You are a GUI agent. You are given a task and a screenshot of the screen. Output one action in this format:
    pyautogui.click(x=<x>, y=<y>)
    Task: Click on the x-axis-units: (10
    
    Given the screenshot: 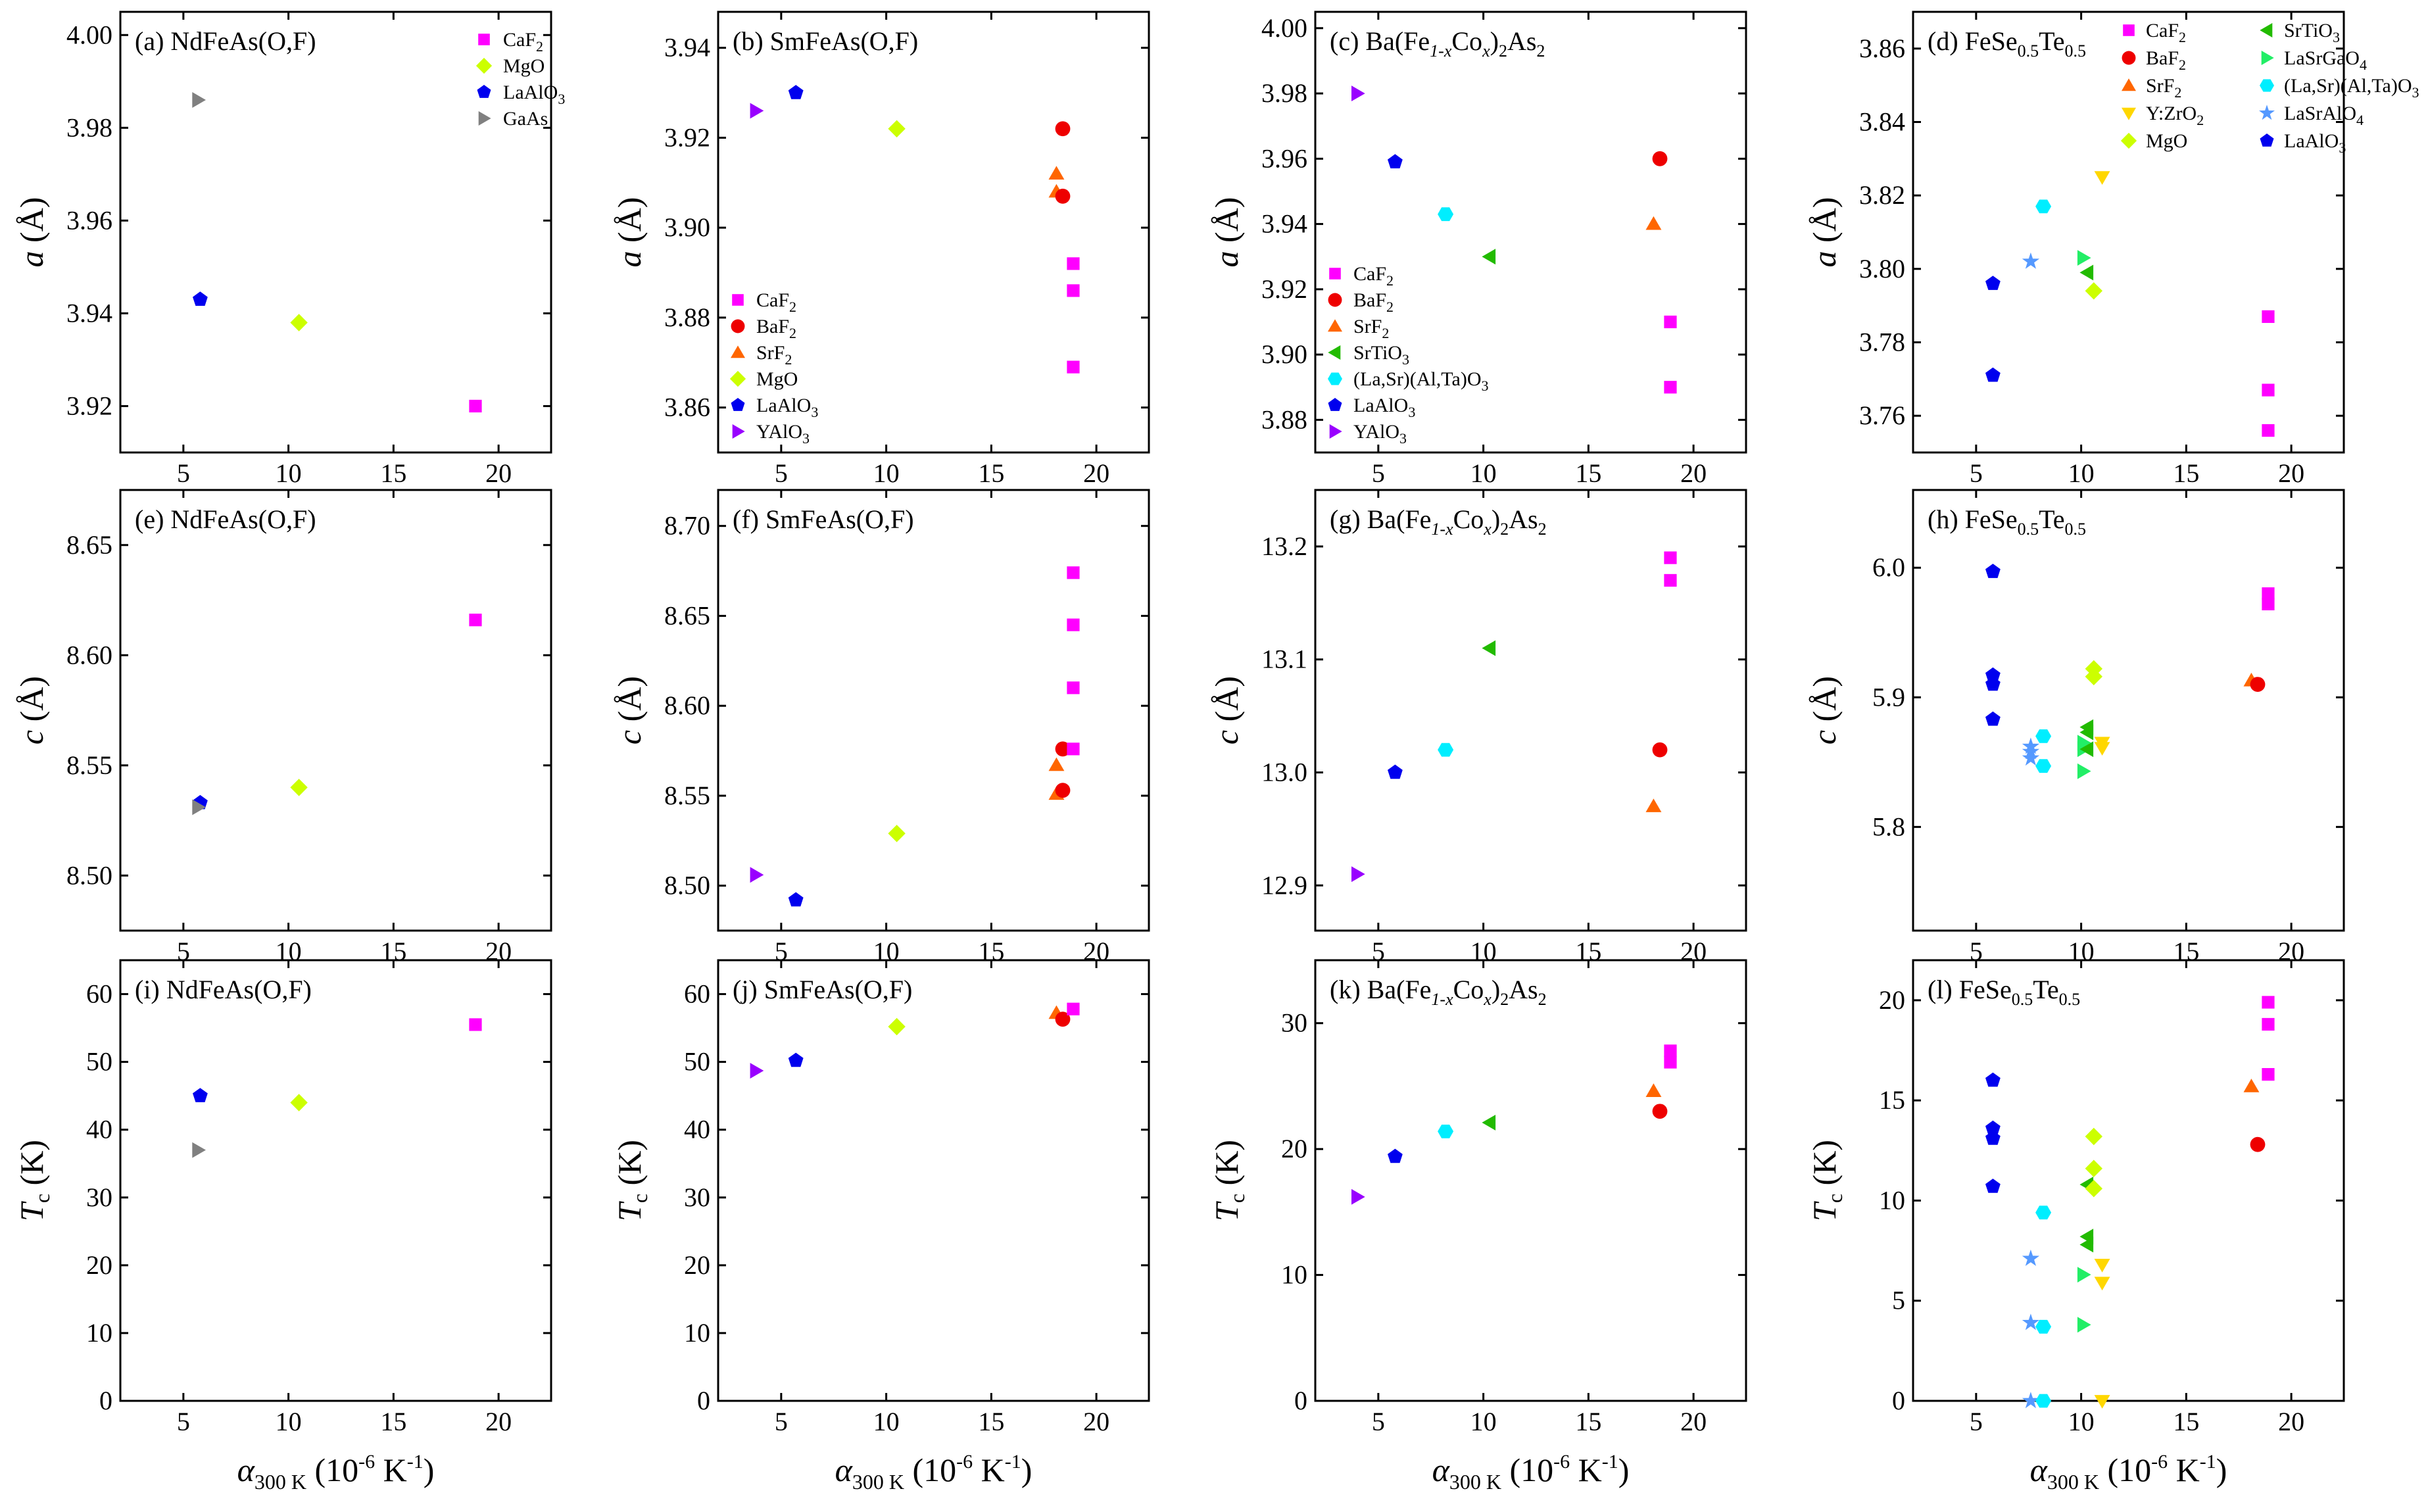 What is the action you would take?
    pyautogui.click(x=930, y=1469)
    